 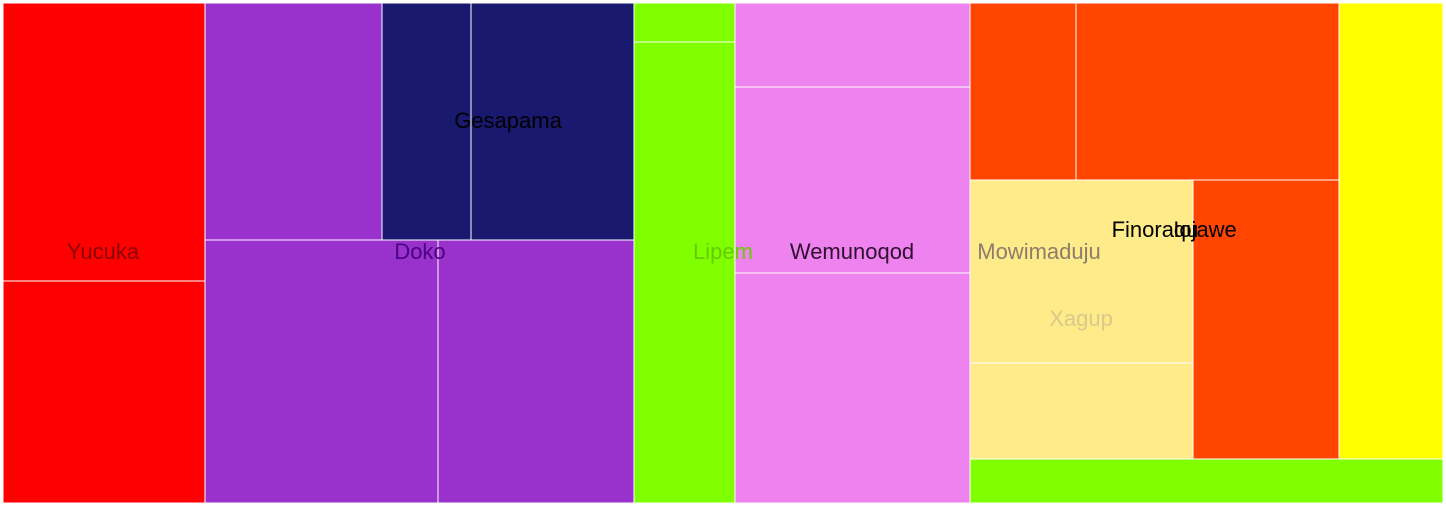 What do you see at coordinates (1081, 318) in the screenshot?
I see `treemap-group-label: Xagup` at bounding box center [1081, 318].